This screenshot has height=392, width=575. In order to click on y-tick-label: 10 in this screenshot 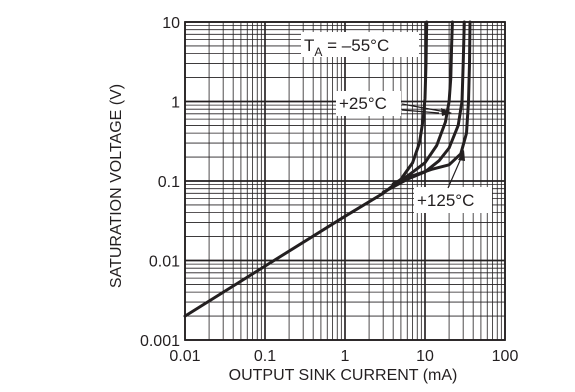, I will do `click(171, 23)`.